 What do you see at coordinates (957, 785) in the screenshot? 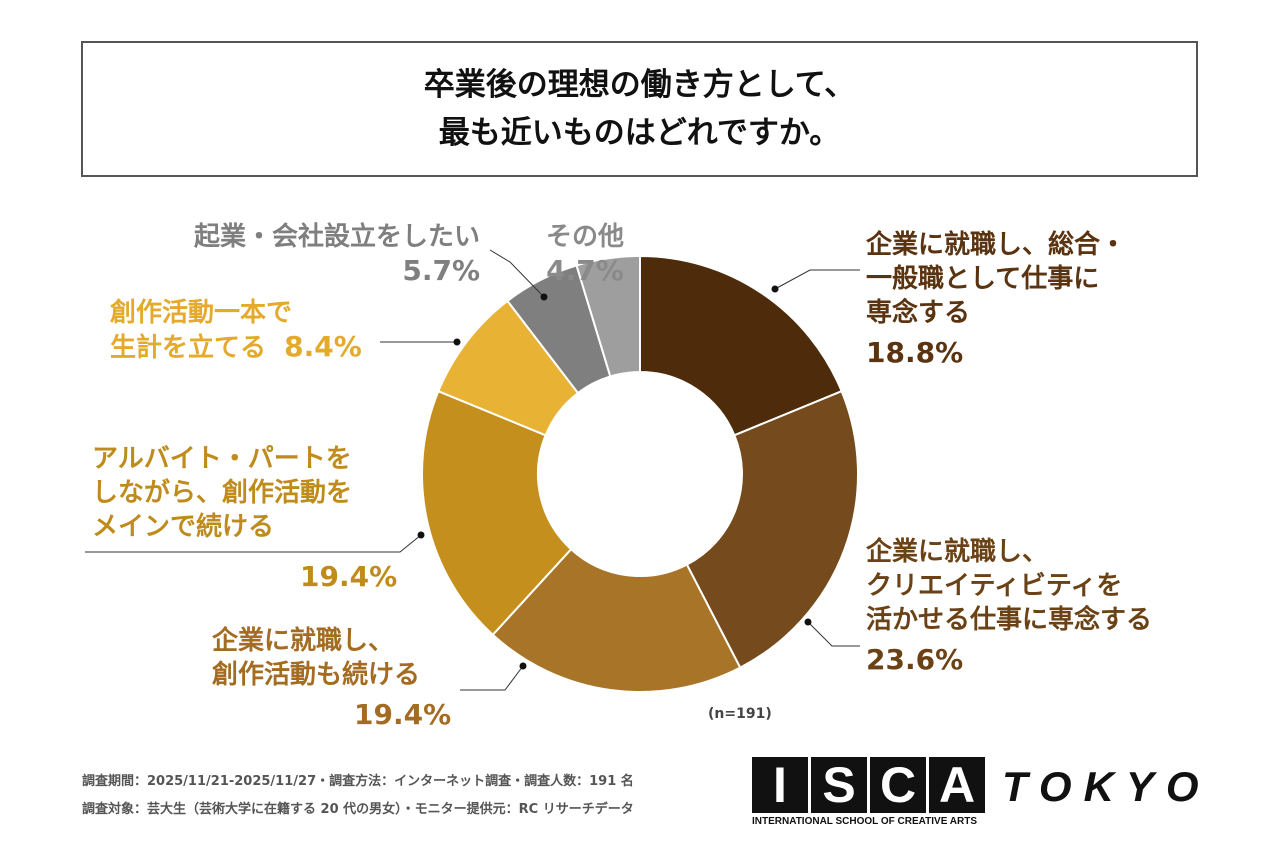
I see `logo-letter: A` at bounding box center [957, 785].